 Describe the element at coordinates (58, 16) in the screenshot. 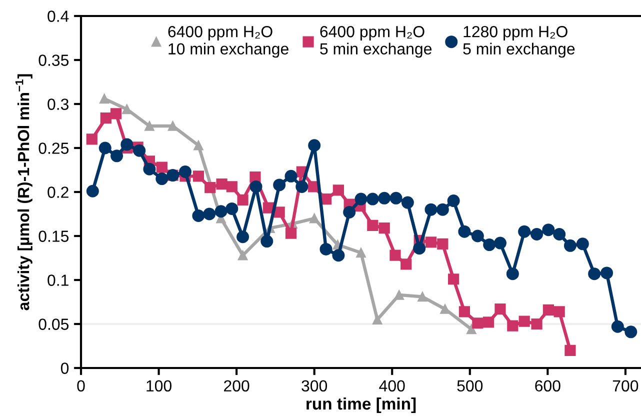

I see `y-tick-label: 0.4` at that location.